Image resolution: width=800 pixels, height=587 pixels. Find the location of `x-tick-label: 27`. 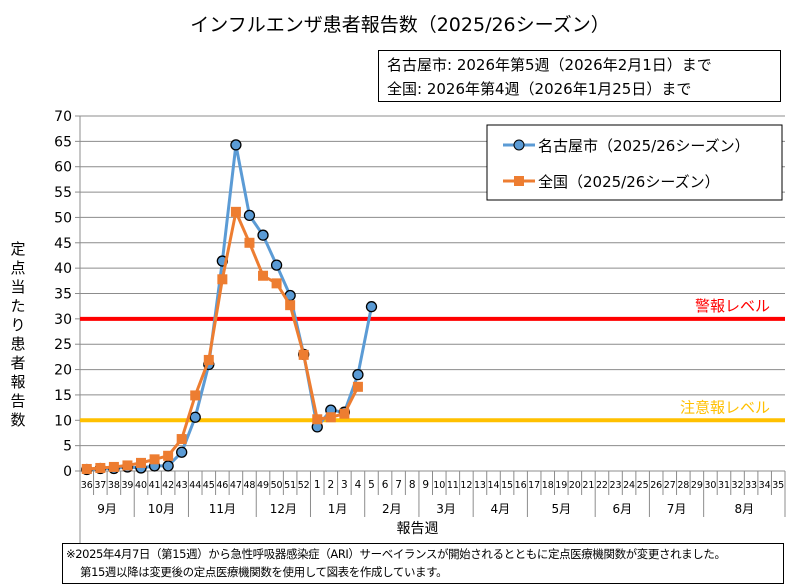

x-tick-label: 27 is located at coordinates (670, 485).